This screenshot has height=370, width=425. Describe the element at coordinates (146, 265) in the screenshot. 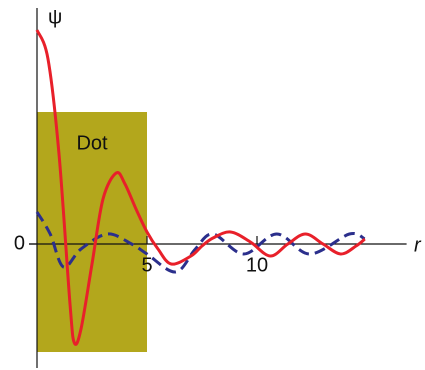

I see `x-tick-label: 5` at that location.